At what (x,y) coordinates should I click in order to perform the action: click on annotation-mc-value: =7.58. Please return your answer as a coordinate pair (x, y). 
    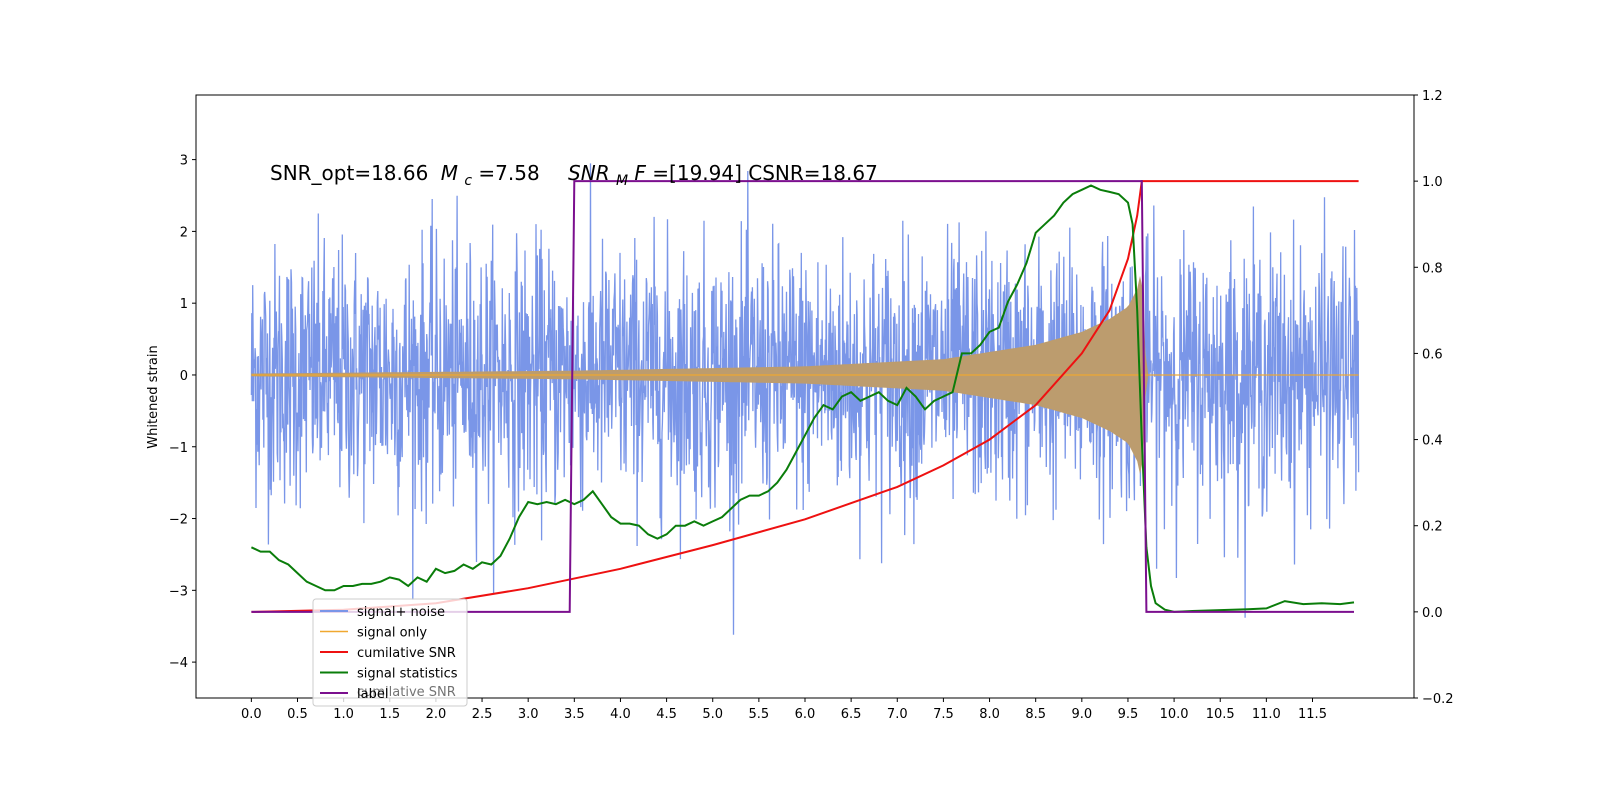
    Looking at the image, I should click on (508, 173).